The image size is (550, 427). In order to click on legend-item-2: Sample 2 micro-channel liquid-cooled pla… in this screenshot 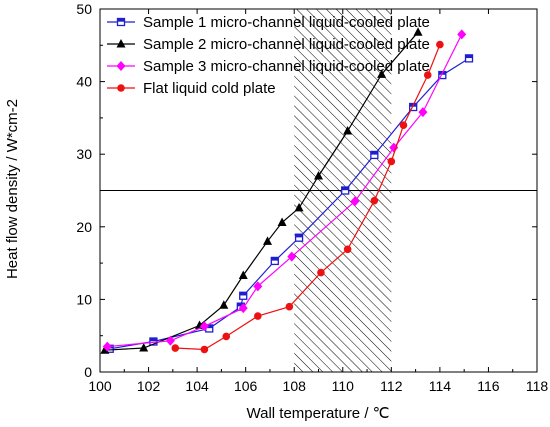, I will do `click(268, 44)`.